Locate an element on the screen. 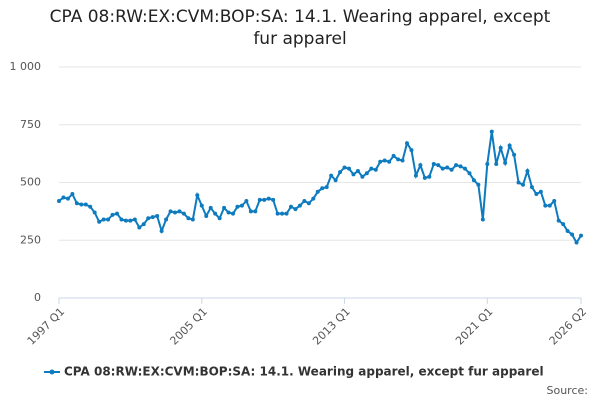  y-tick-label: 0 is located at coordinates (37, 297).